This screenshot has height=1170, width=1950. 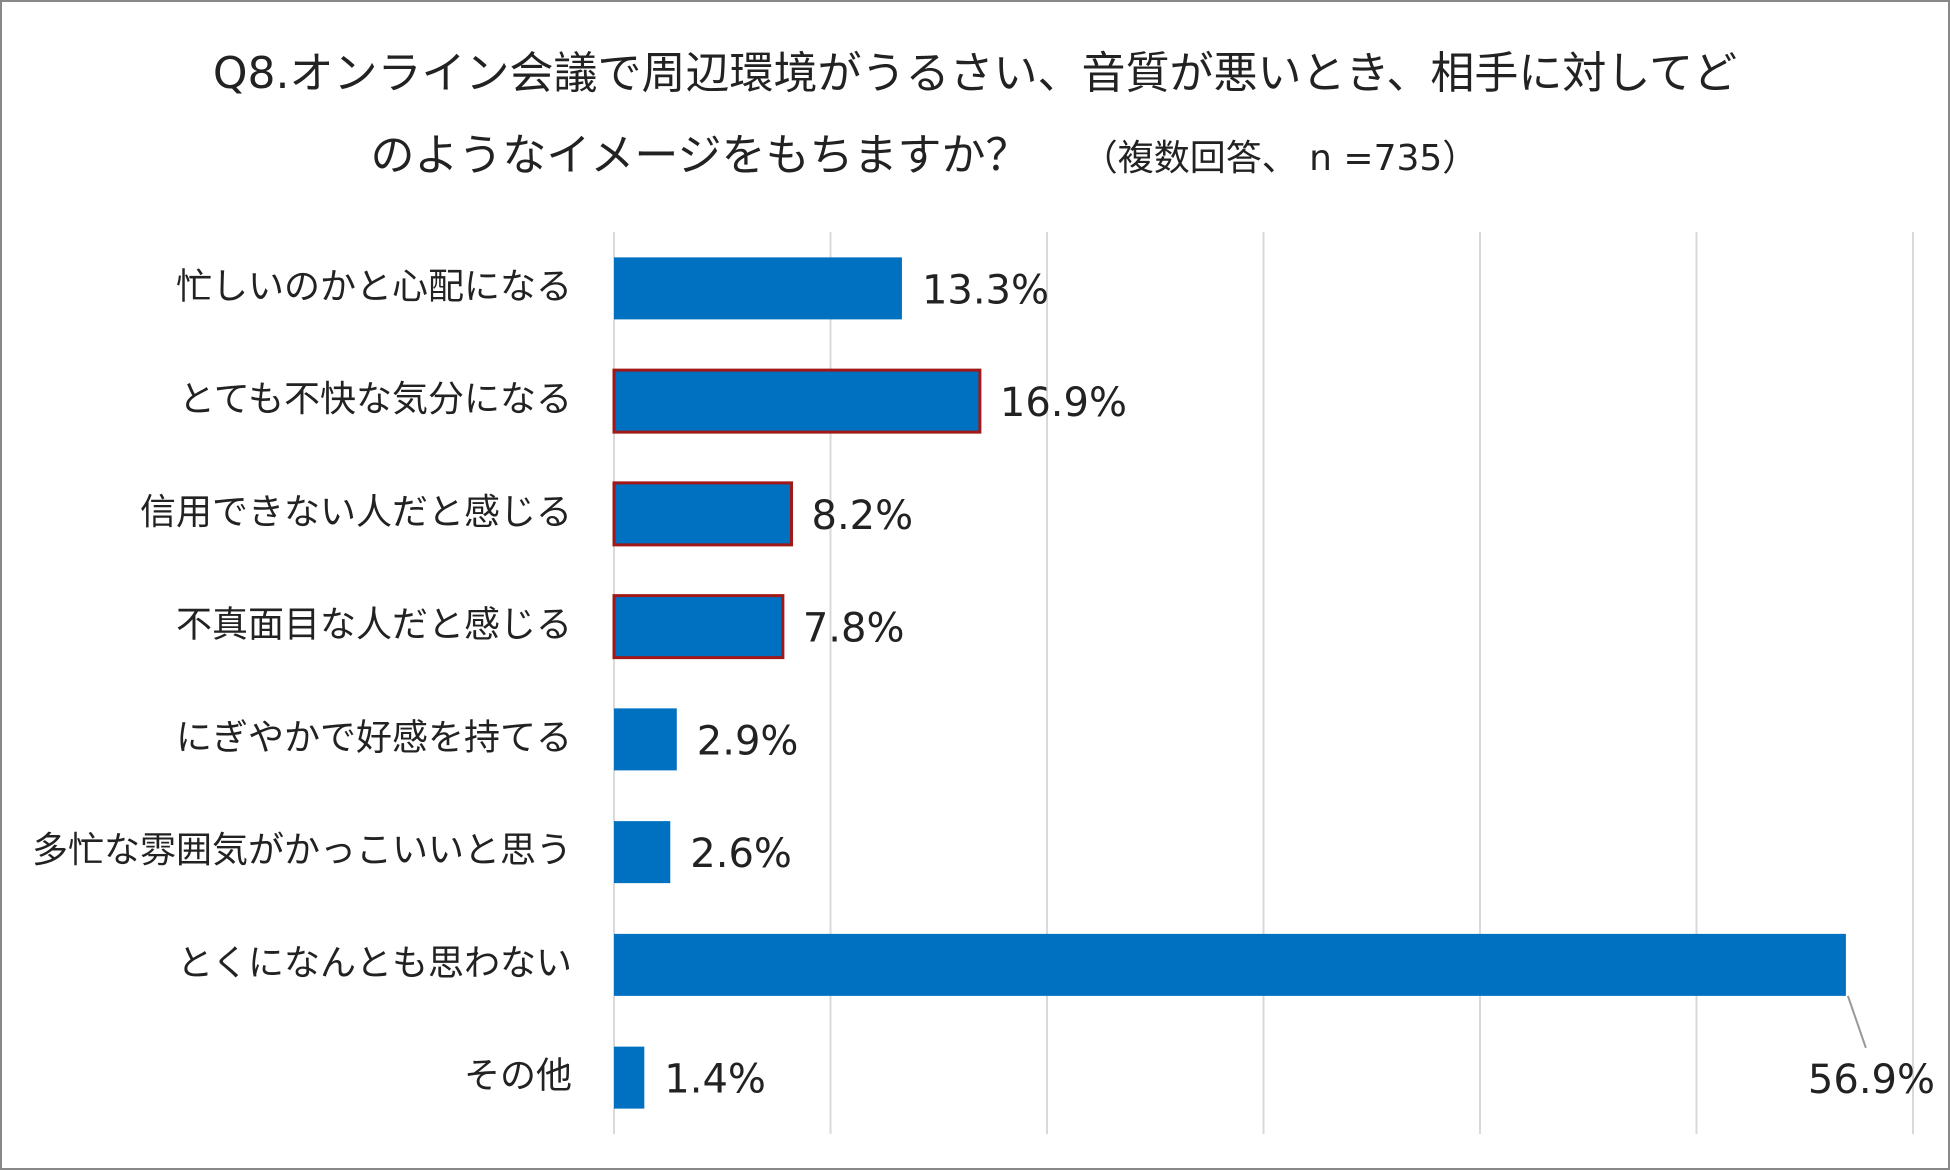 What do you see at coordinates (1856, 1022) in the screenshot?
I see `leader-line` at bounding box center [1856, 1022].